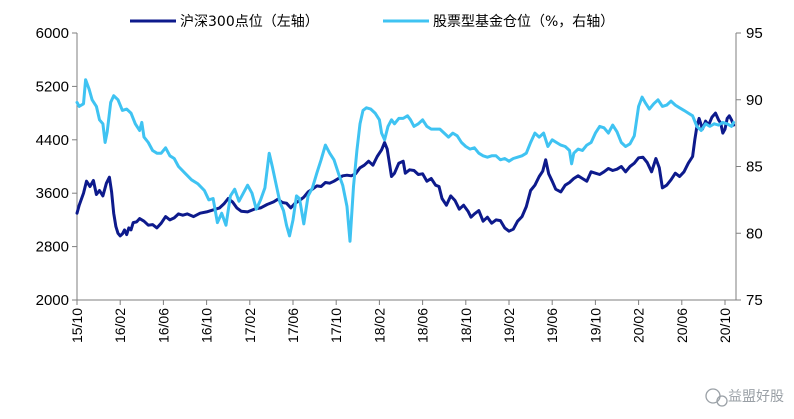  Describe the element at coordinates (52, 247) in the screenshot. I see `y-left-tick-label: 2800` at that location.